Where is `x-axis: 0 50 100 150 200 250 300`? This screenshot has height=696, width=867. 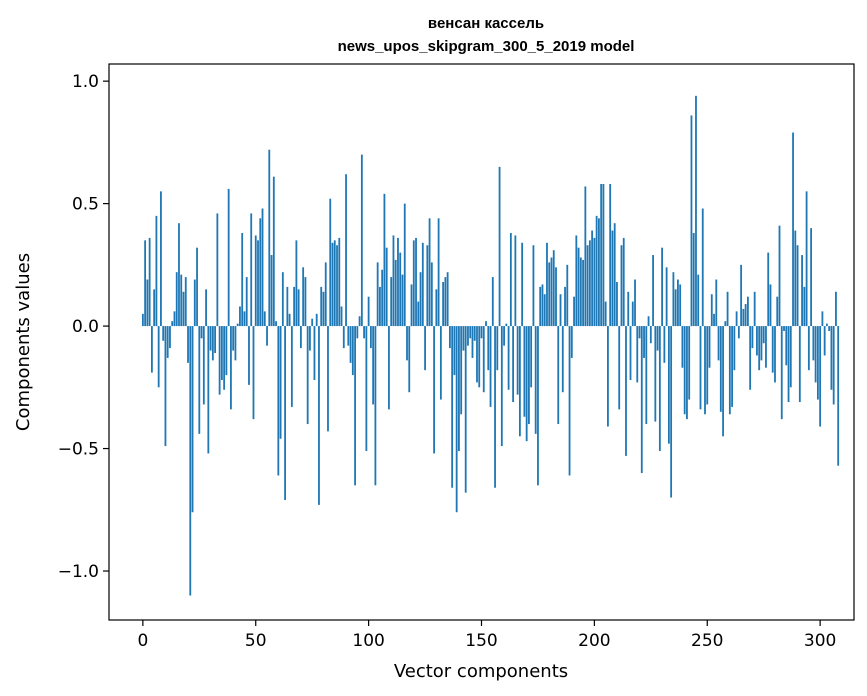 x-axis: 0 50 100 150 200 250 300 is located at coordinates (486, 635).